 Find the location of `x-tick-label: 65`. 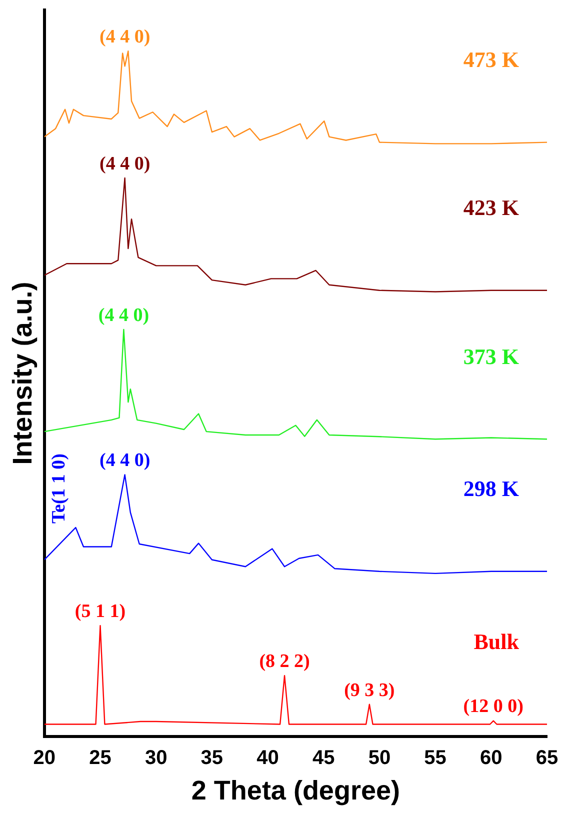

x-tick-label: 65 is located at coordinates (547, 758).